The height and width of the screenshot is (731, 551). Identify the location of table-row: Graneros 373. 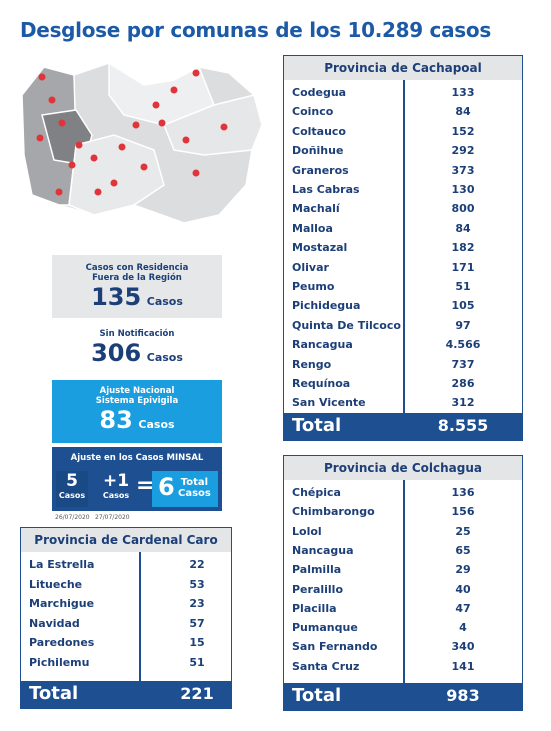
(403, 173).